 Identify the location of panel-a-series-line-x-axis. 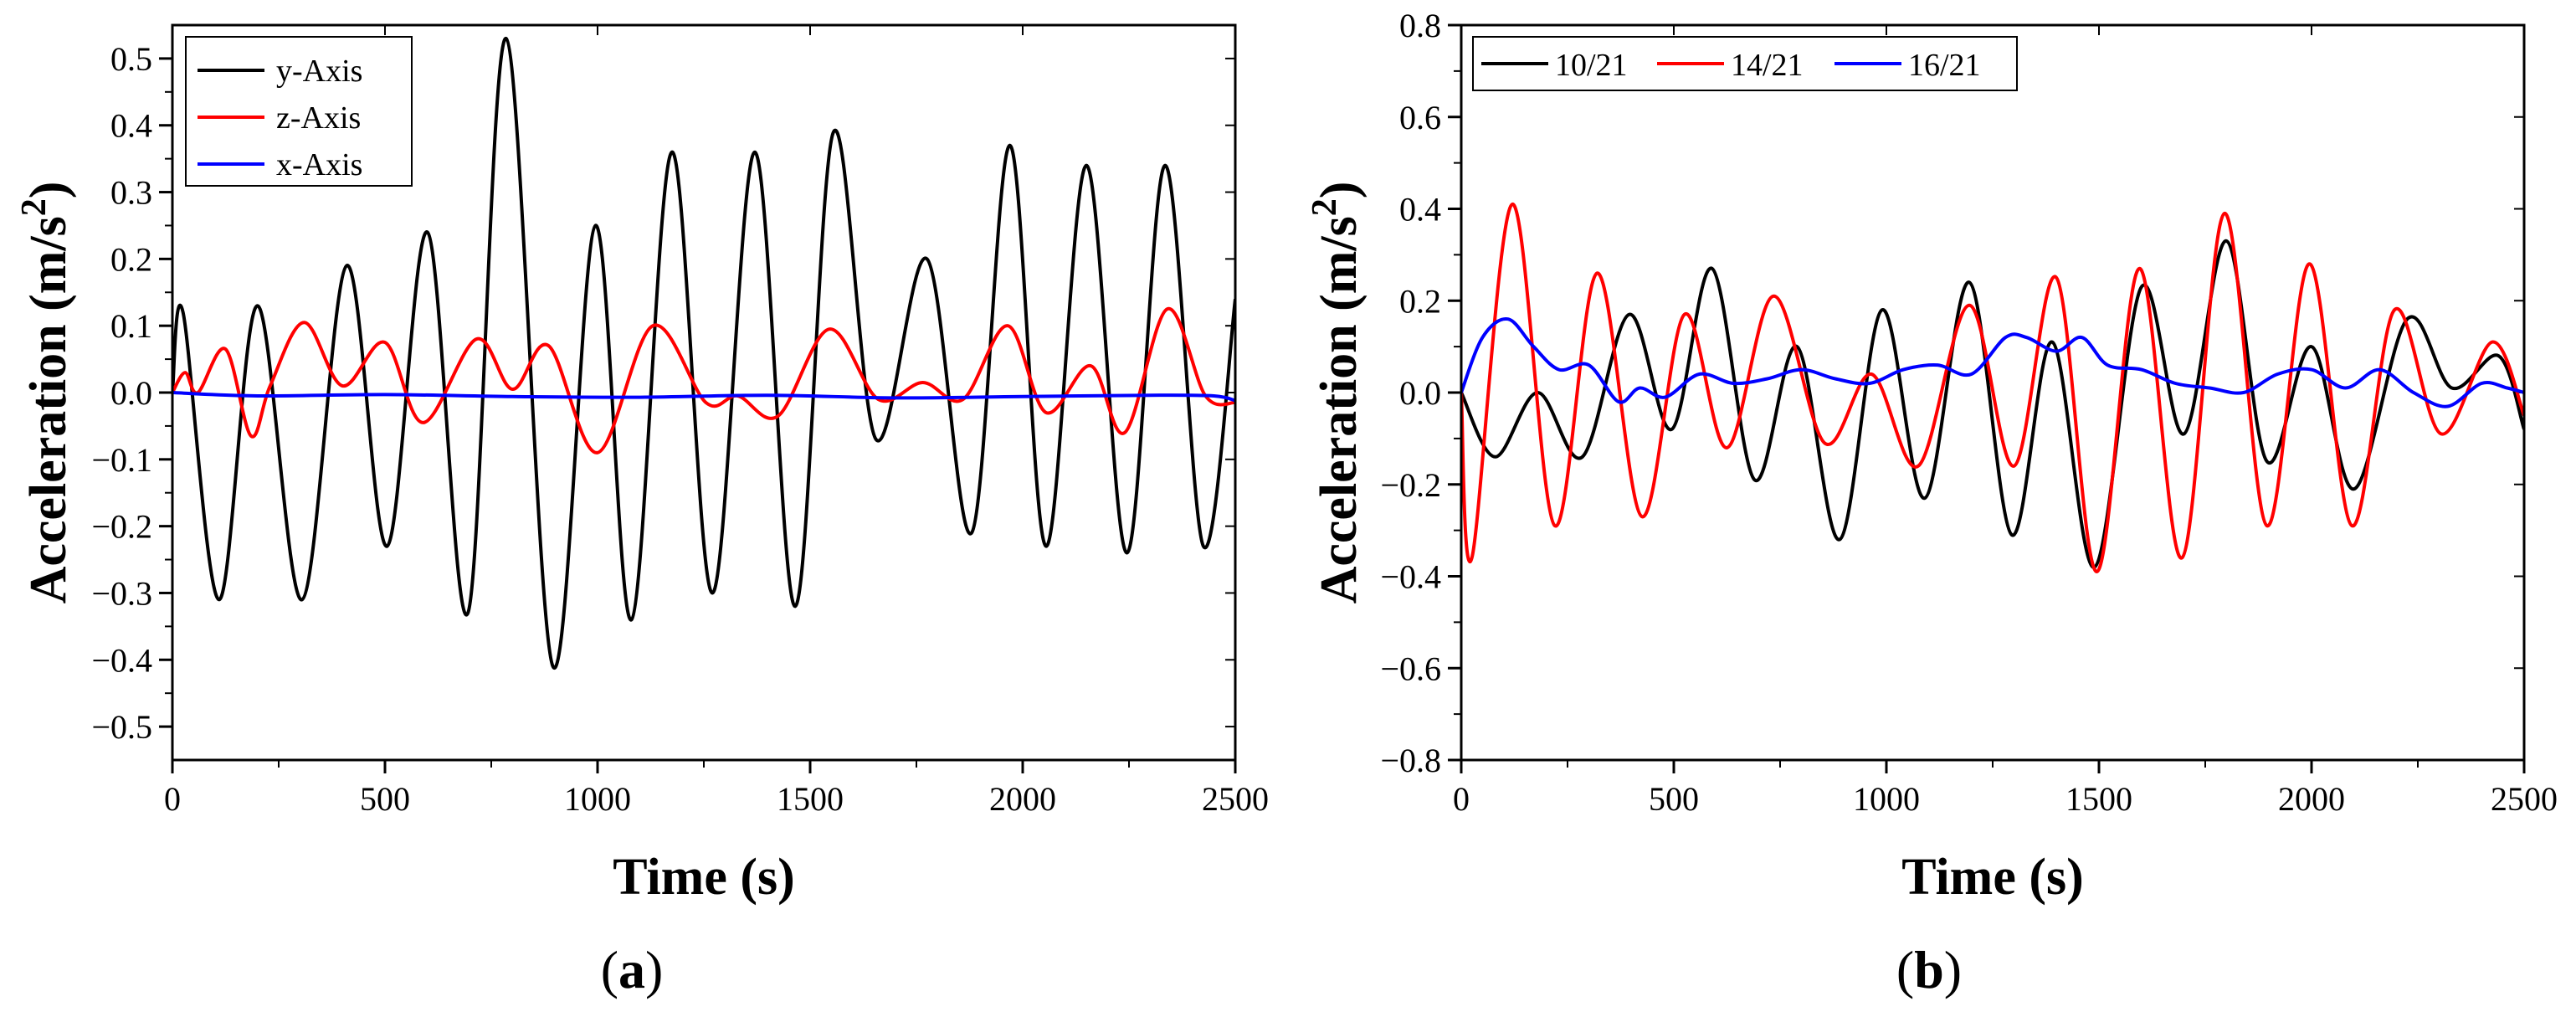
(703, 397).